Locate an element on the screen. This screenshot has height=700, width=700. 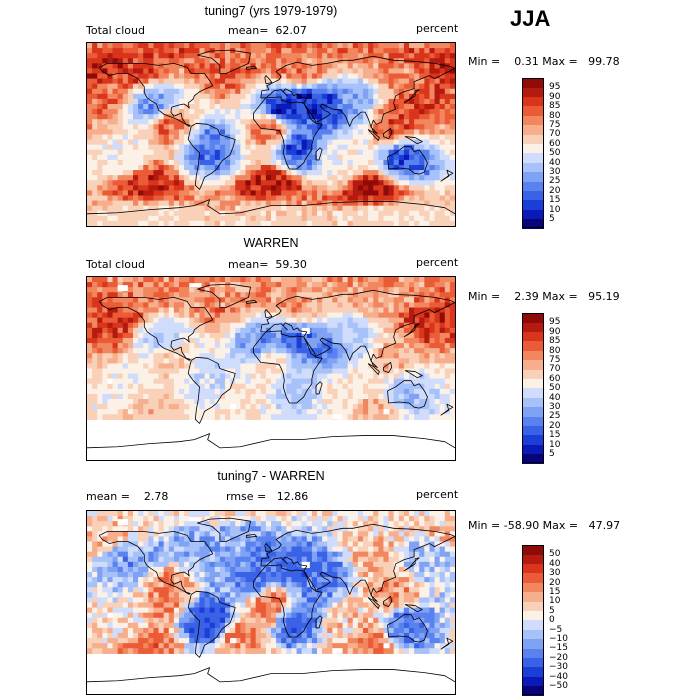
colorbar-tick-label: 75 is located at coordinates (555, 360).